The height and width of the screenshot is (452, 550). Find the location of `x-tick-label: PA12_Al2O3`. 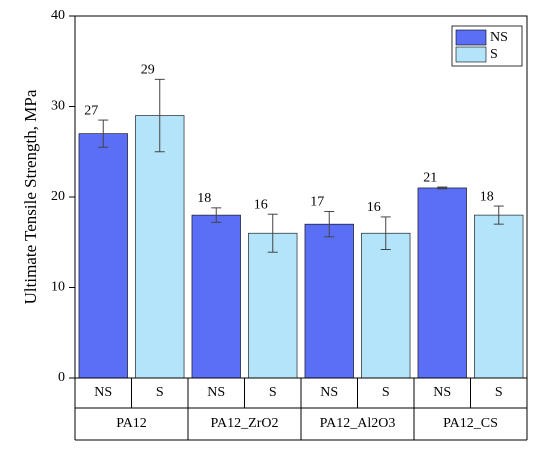

x-tick-label: PA12_Al2O3 is located at coordinates (358, 423).